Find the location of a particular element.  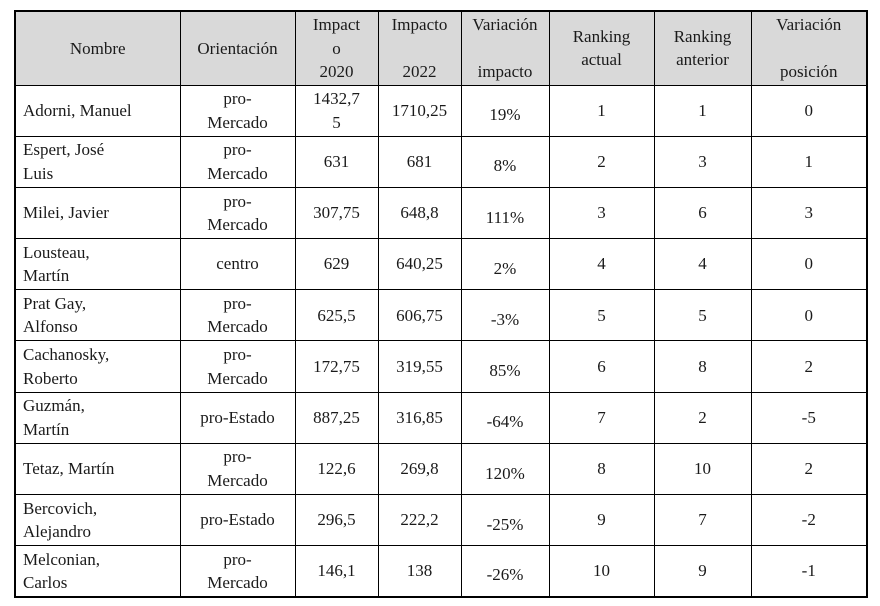

cell-nombre: Melconian, Carlos is located at coordinates (97, 571).